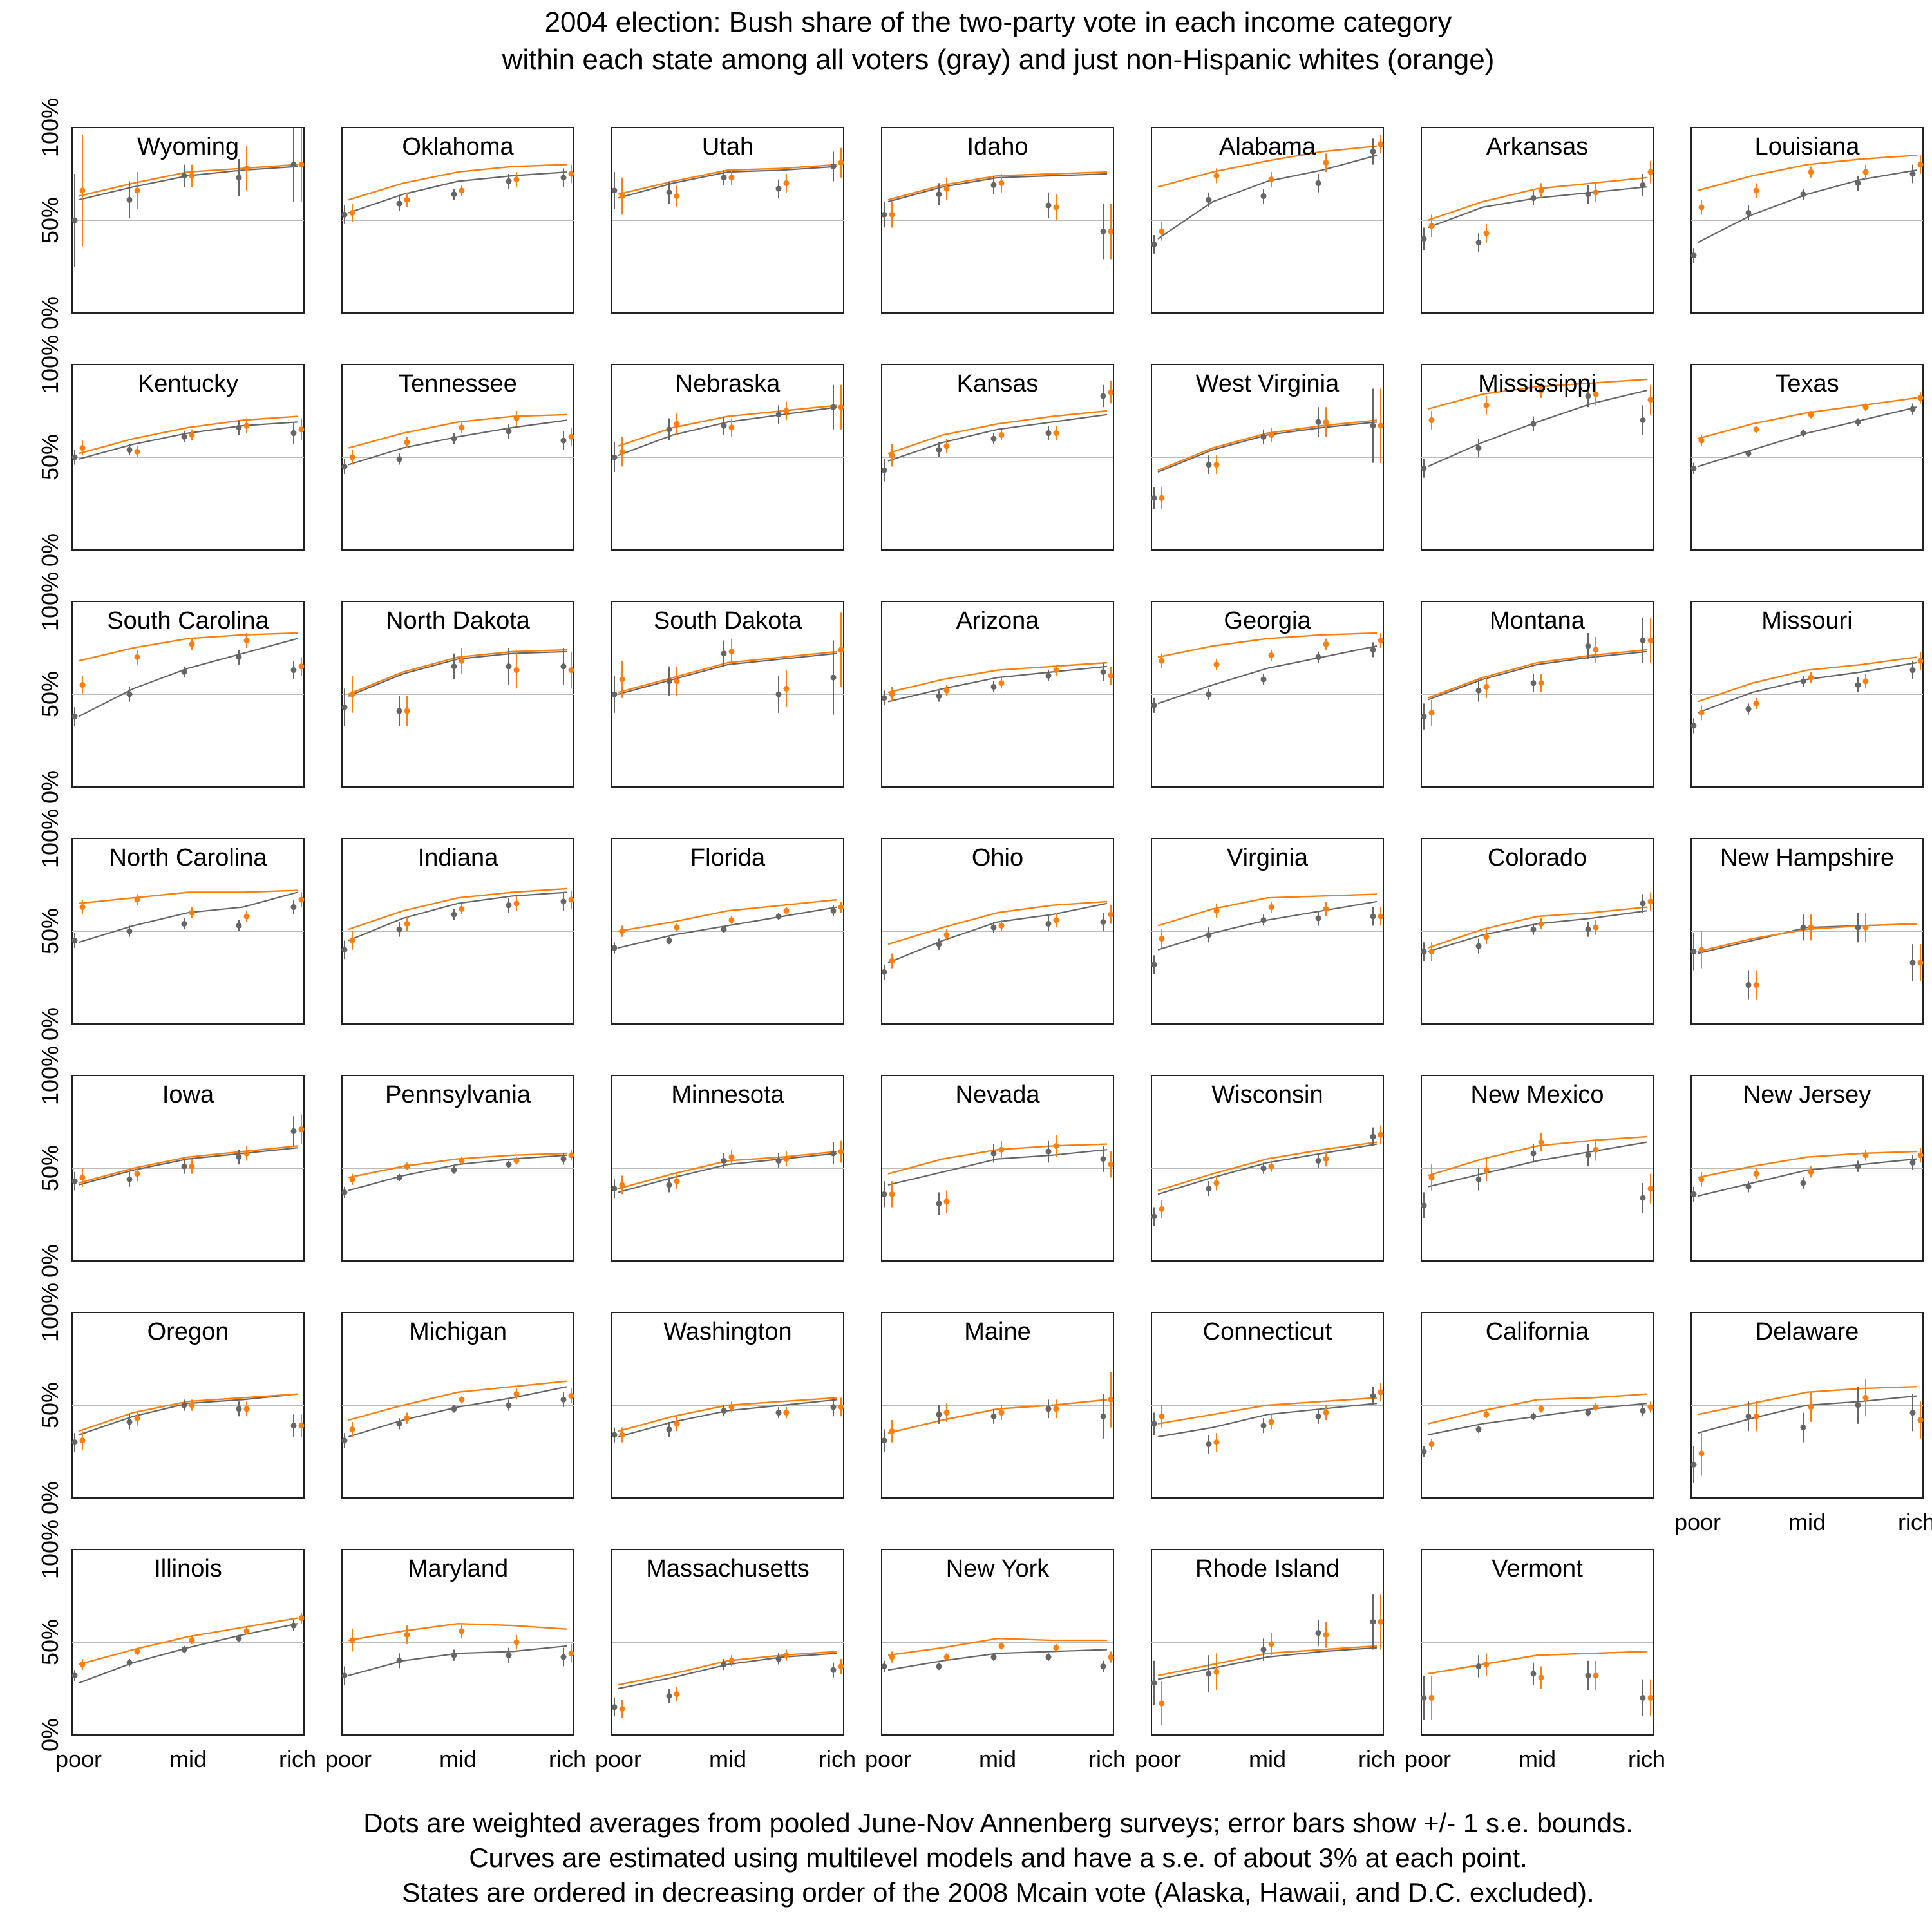 This screenshot has height=1932, width=1932. Describe the element at coordinates (1807, 1168) in the screenshot. I see `panel-new-jersey: New Jersey` at that location.